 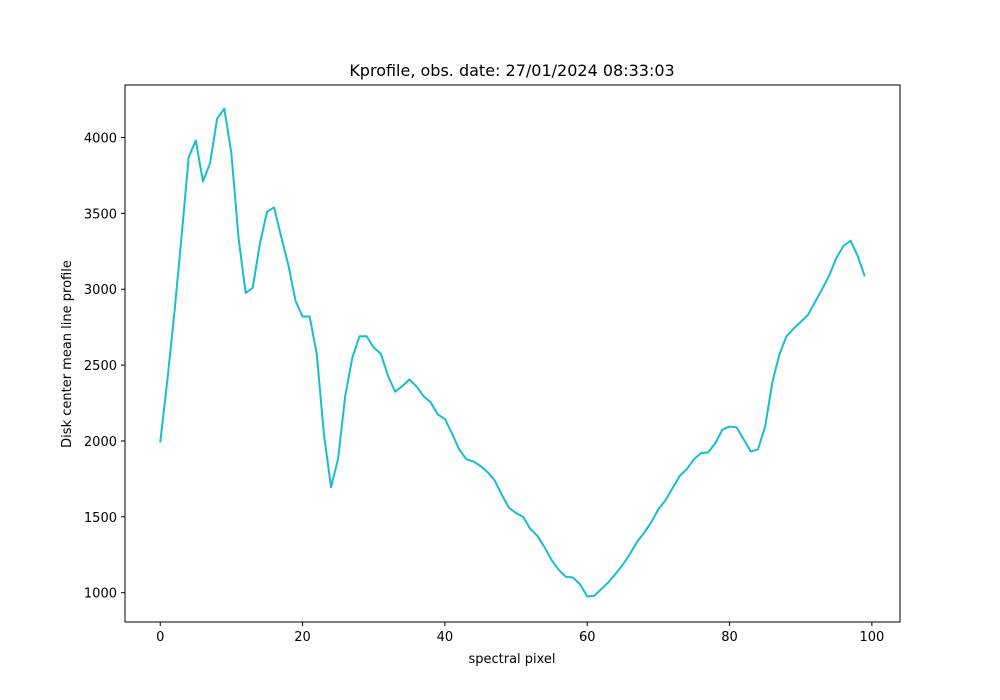 What do you see at coordinates (445, 637) in the screenshot?
I see `x-tick-label: 40` at bounding box center [445, 637].